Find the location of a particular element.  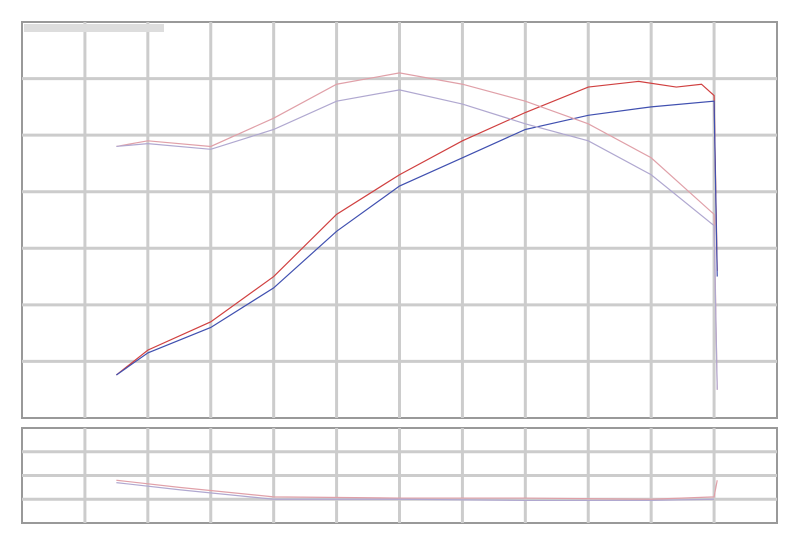

legend is located at coordinates (94, 28).